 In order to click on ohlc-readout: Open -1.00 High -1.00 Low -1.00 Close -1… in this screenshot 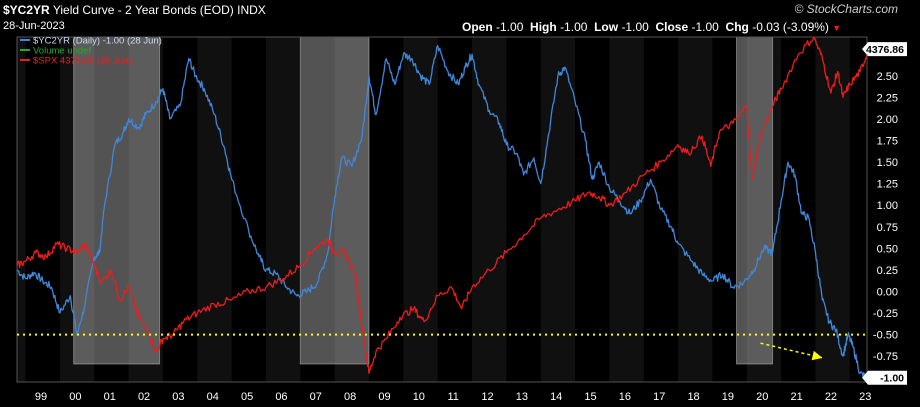, I will do `click(651, 27)`.